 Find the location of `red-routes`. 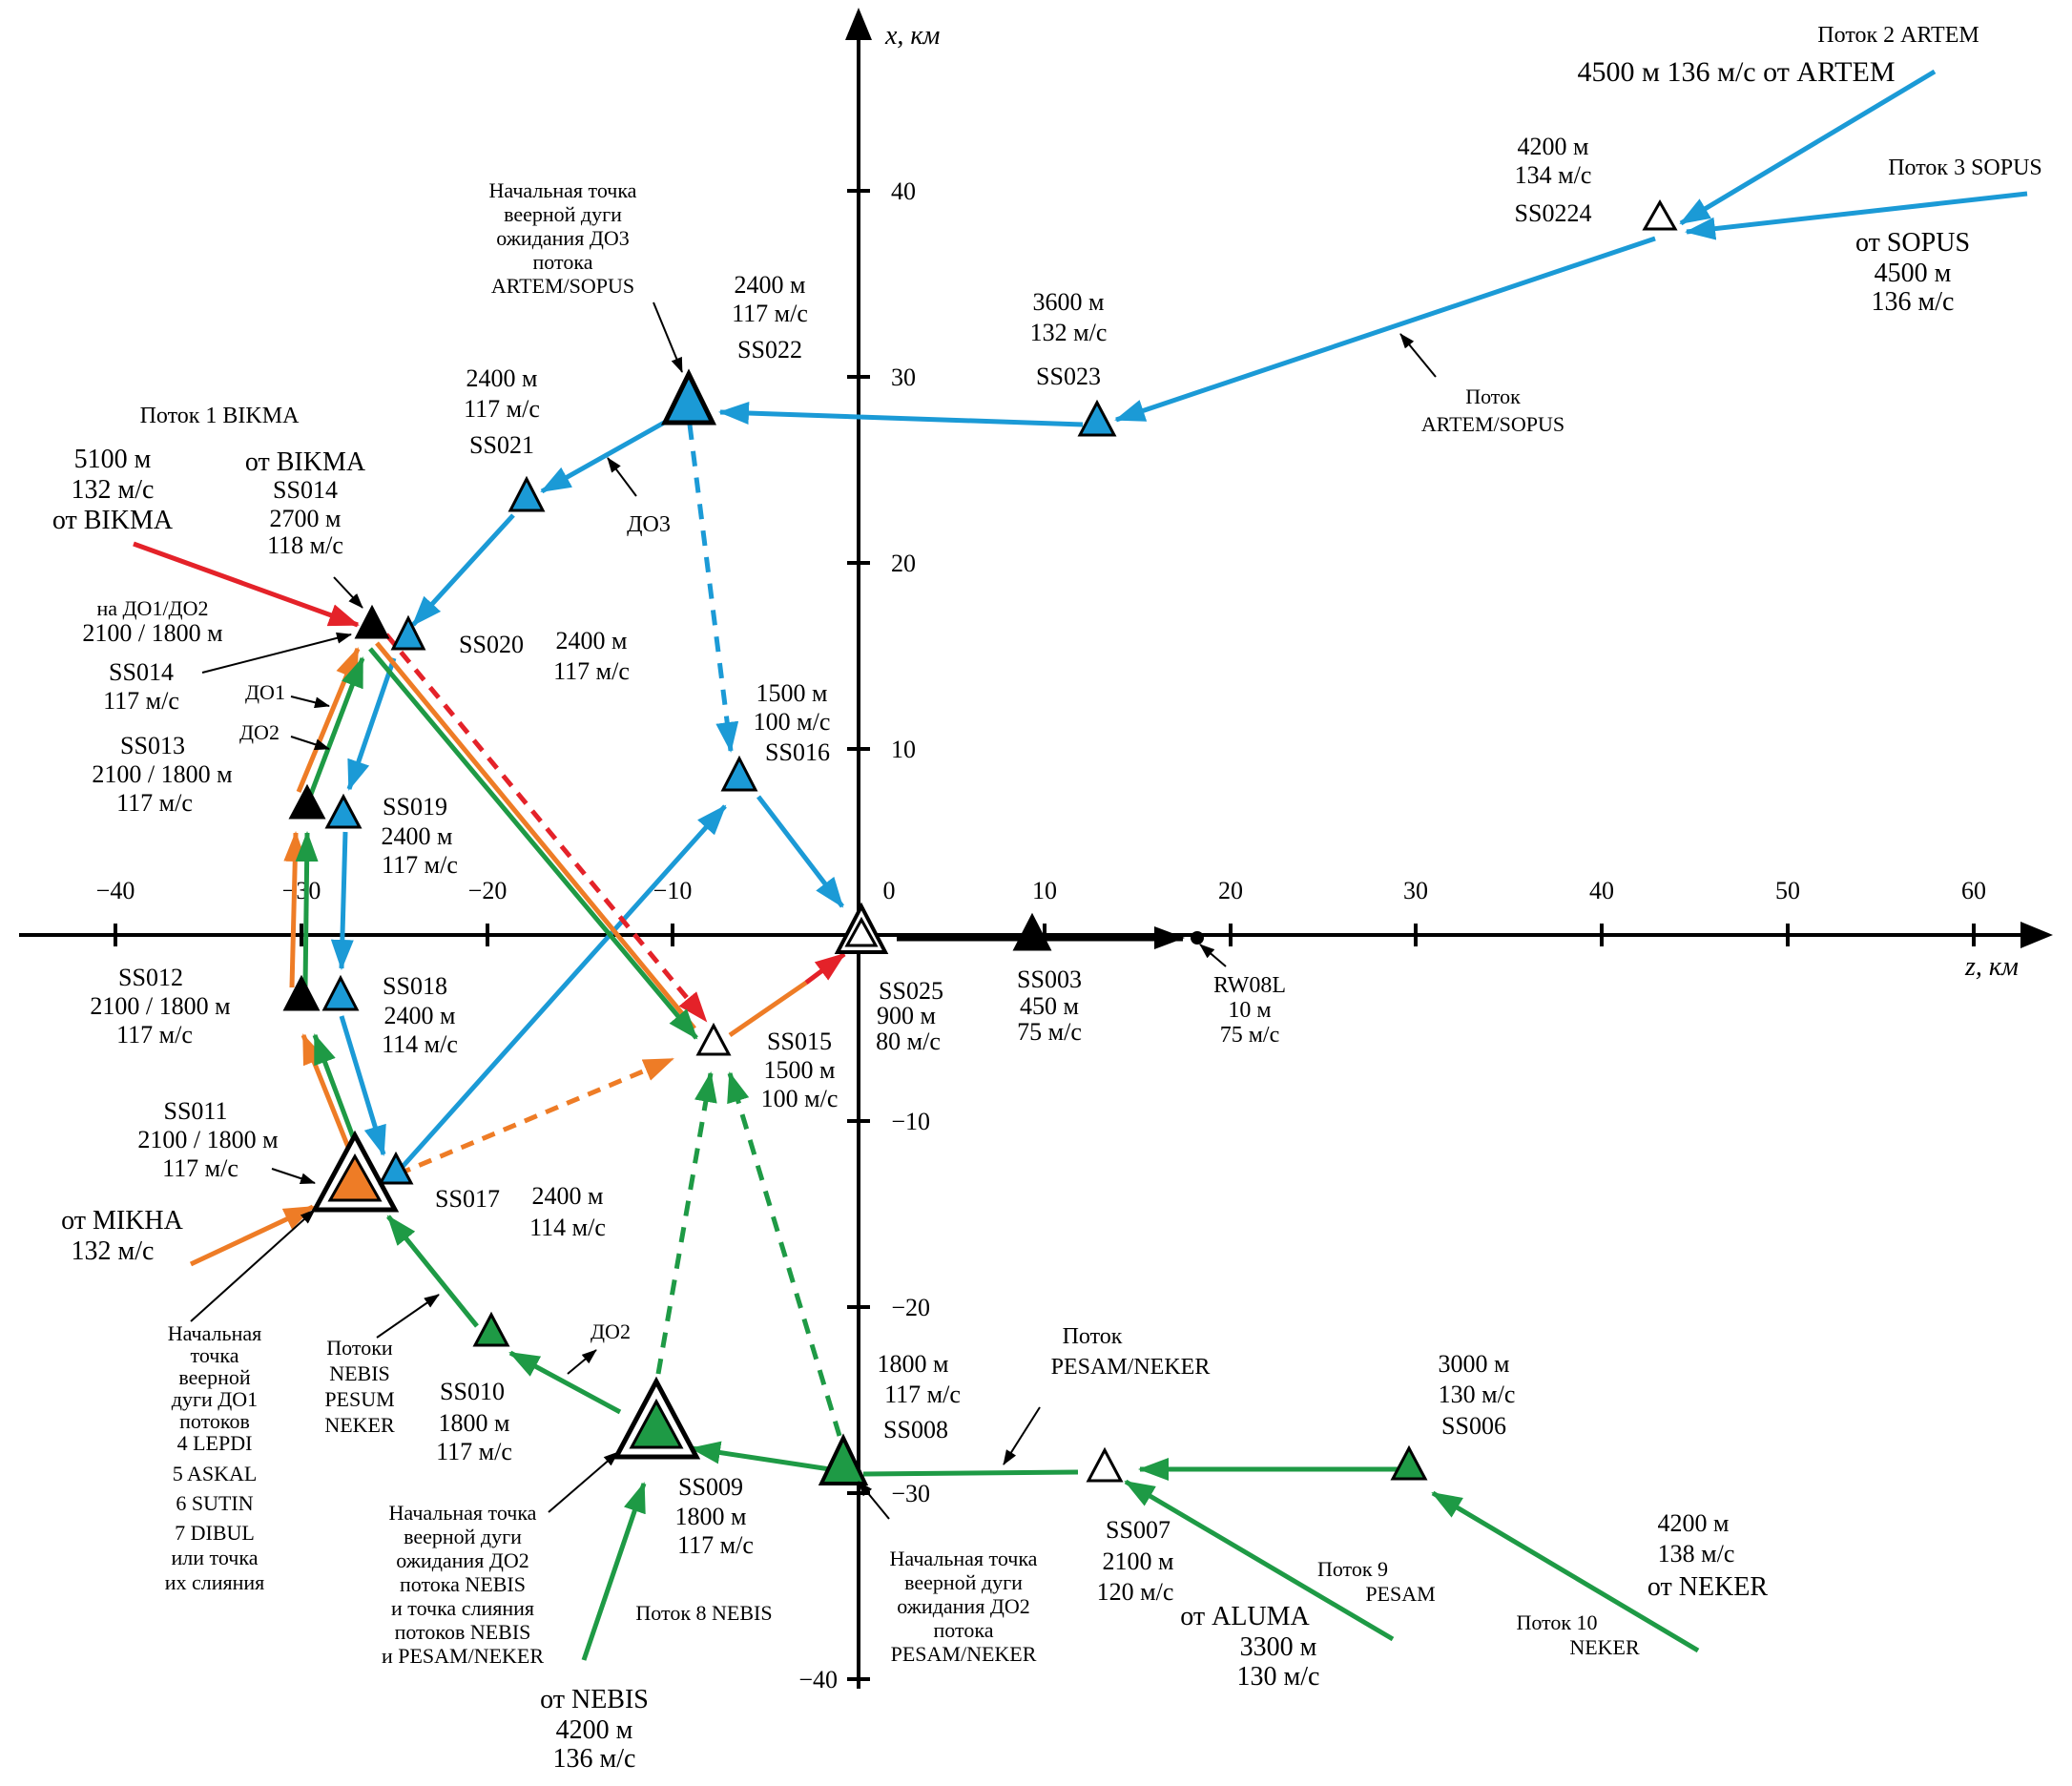

red-routes is located at coordinates (420, 782).